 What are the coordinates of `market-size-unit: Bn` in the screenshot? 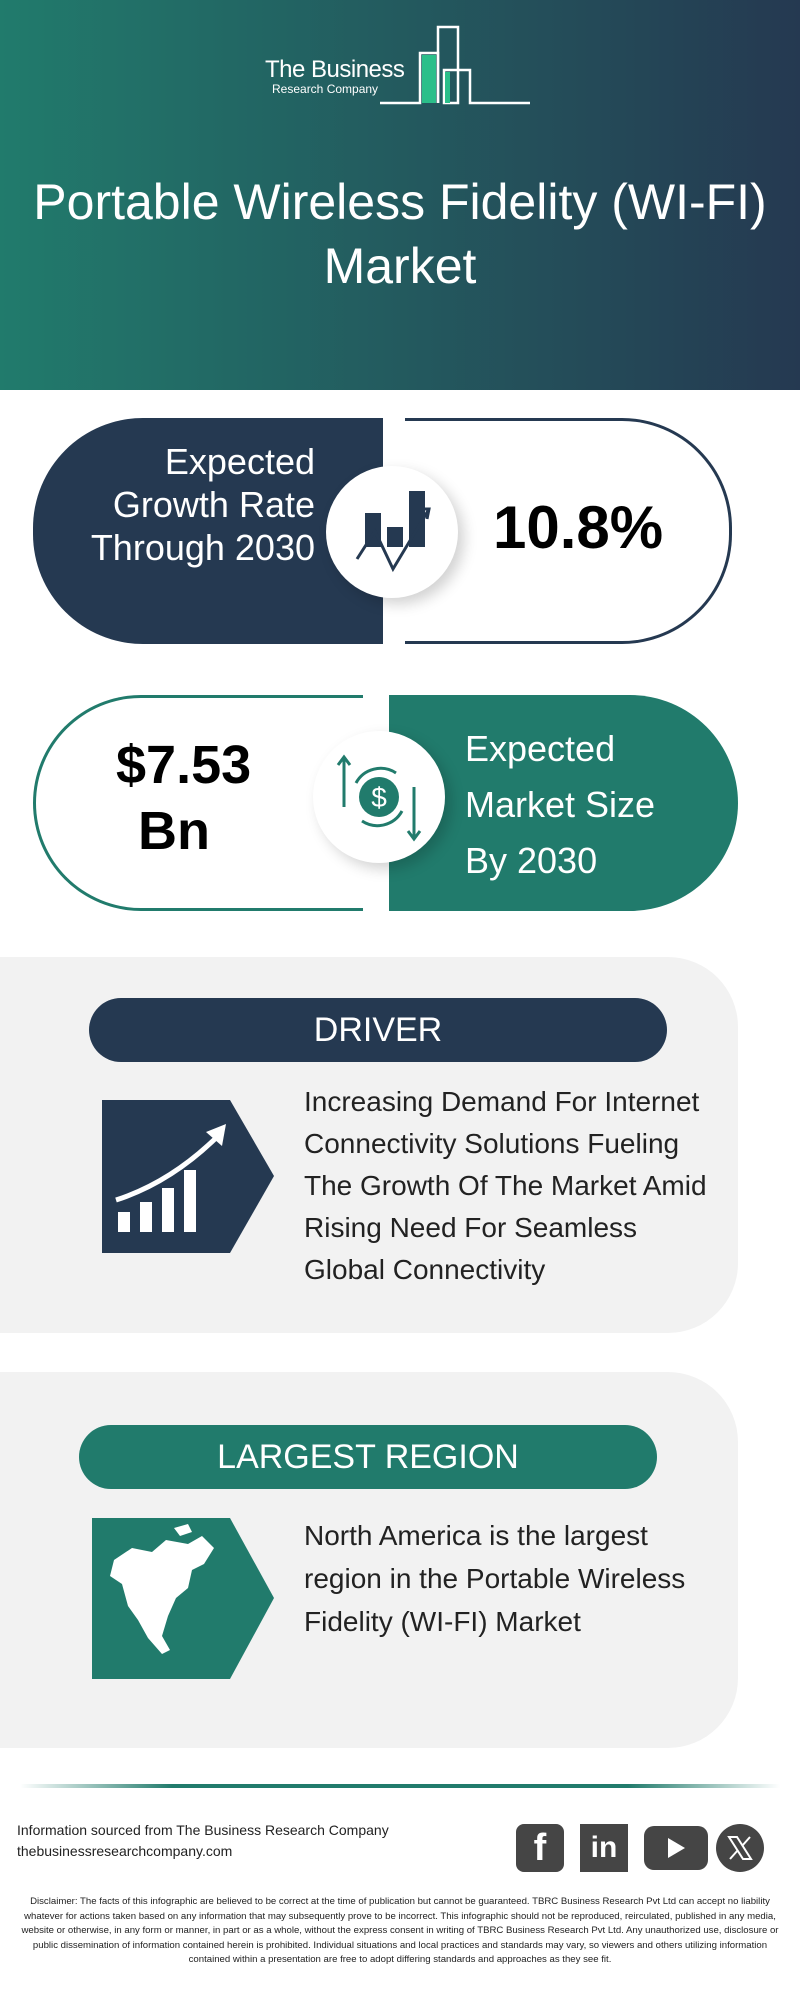 It's located at (174, 831).